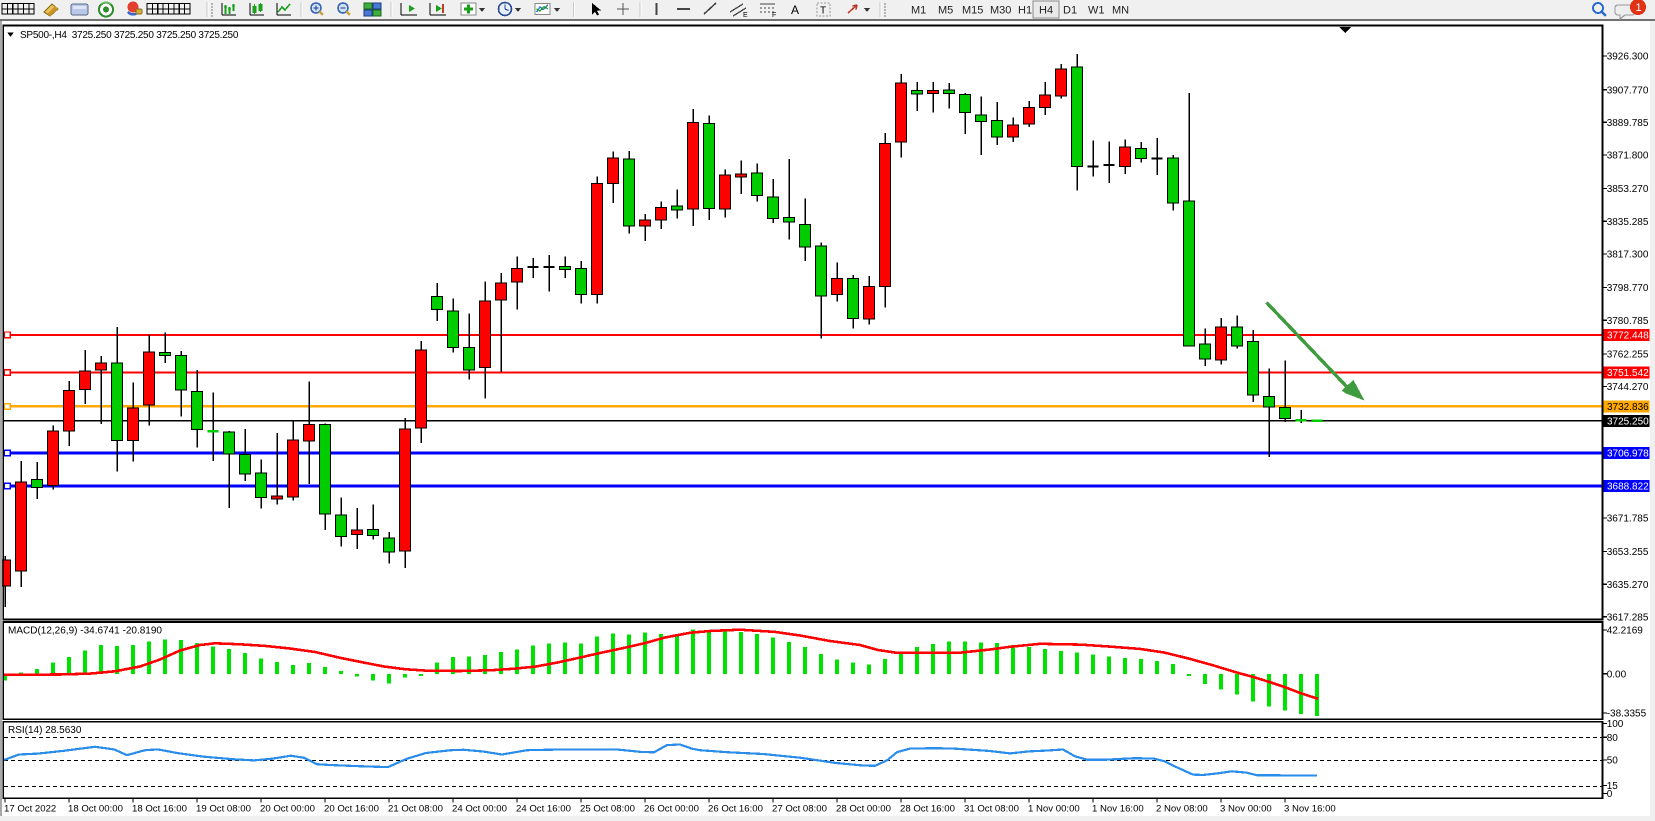  I want to click on svg-text: 1 Nov 00:00, so click(1054, 809).